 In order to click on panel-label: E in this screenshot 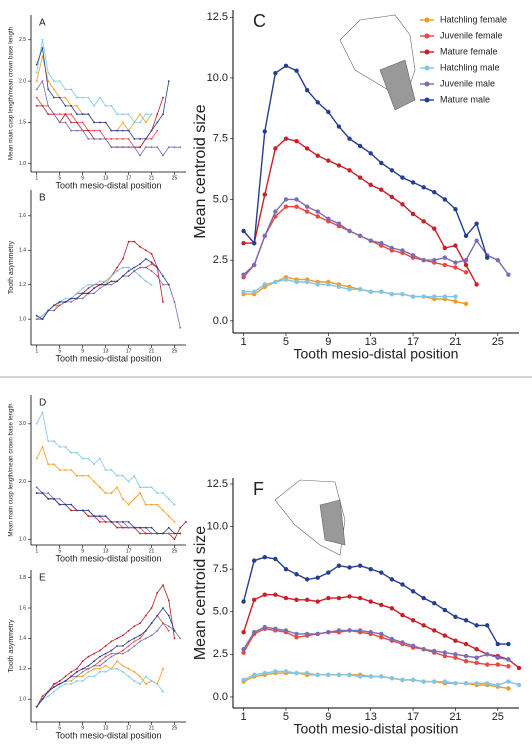, I will do `click(42, 578)`.